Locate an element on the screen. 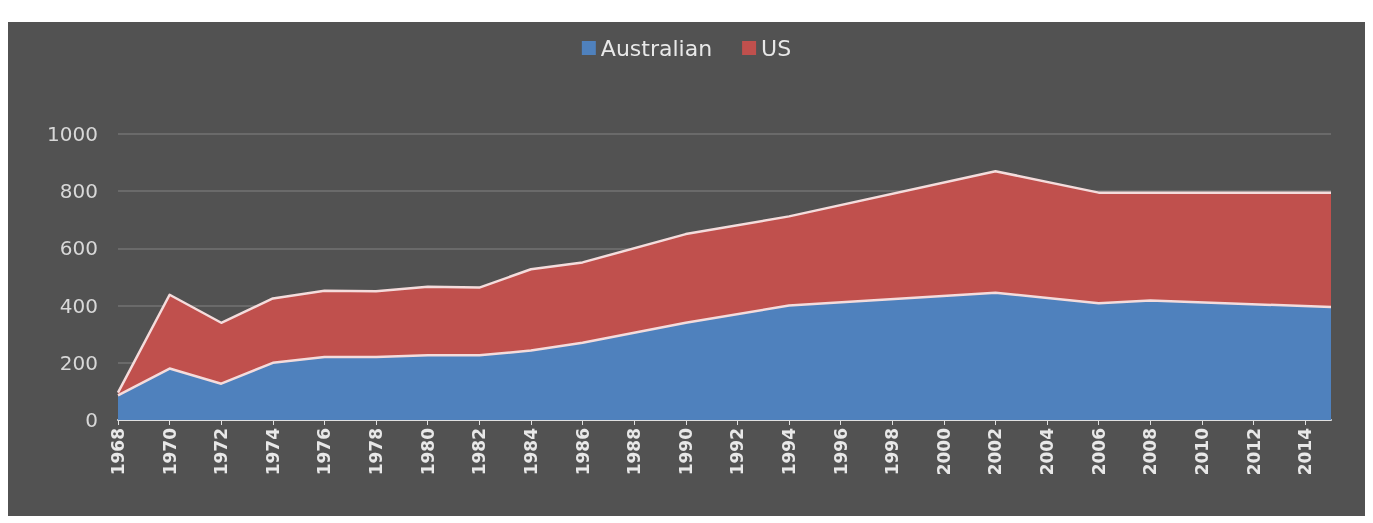 Image resolution: width=1373 pixels, height=523 pixels. x-tick-label: 2010 is located at coordinates (1201, 451).